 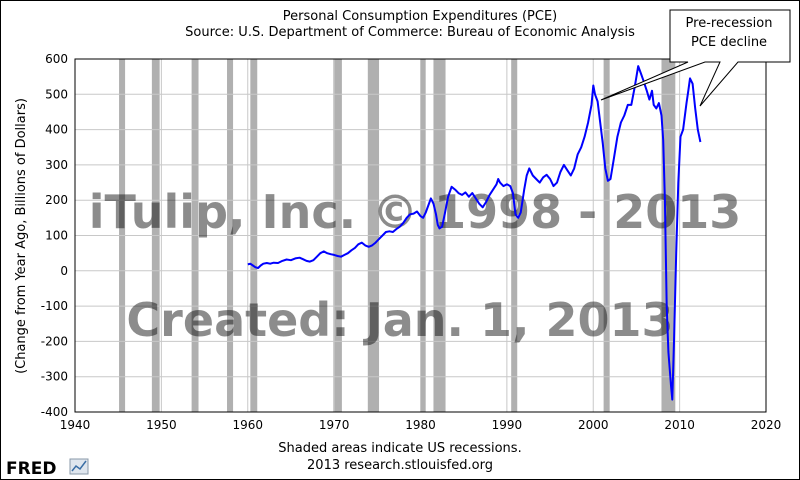 What do you see at coordinates (420, 425) in the screenshot?
I see `x-tick-label-4: 1980` at bounding box center [420, 425].